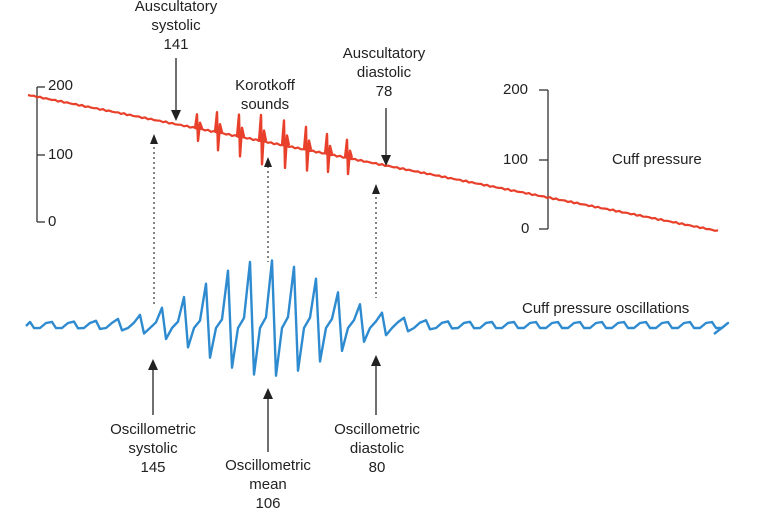 The height and width of the screenshot is (523, 769). I want to click on label-auscultatory-diastolic: Auscultatory diastolic 78, so click(384, 72).